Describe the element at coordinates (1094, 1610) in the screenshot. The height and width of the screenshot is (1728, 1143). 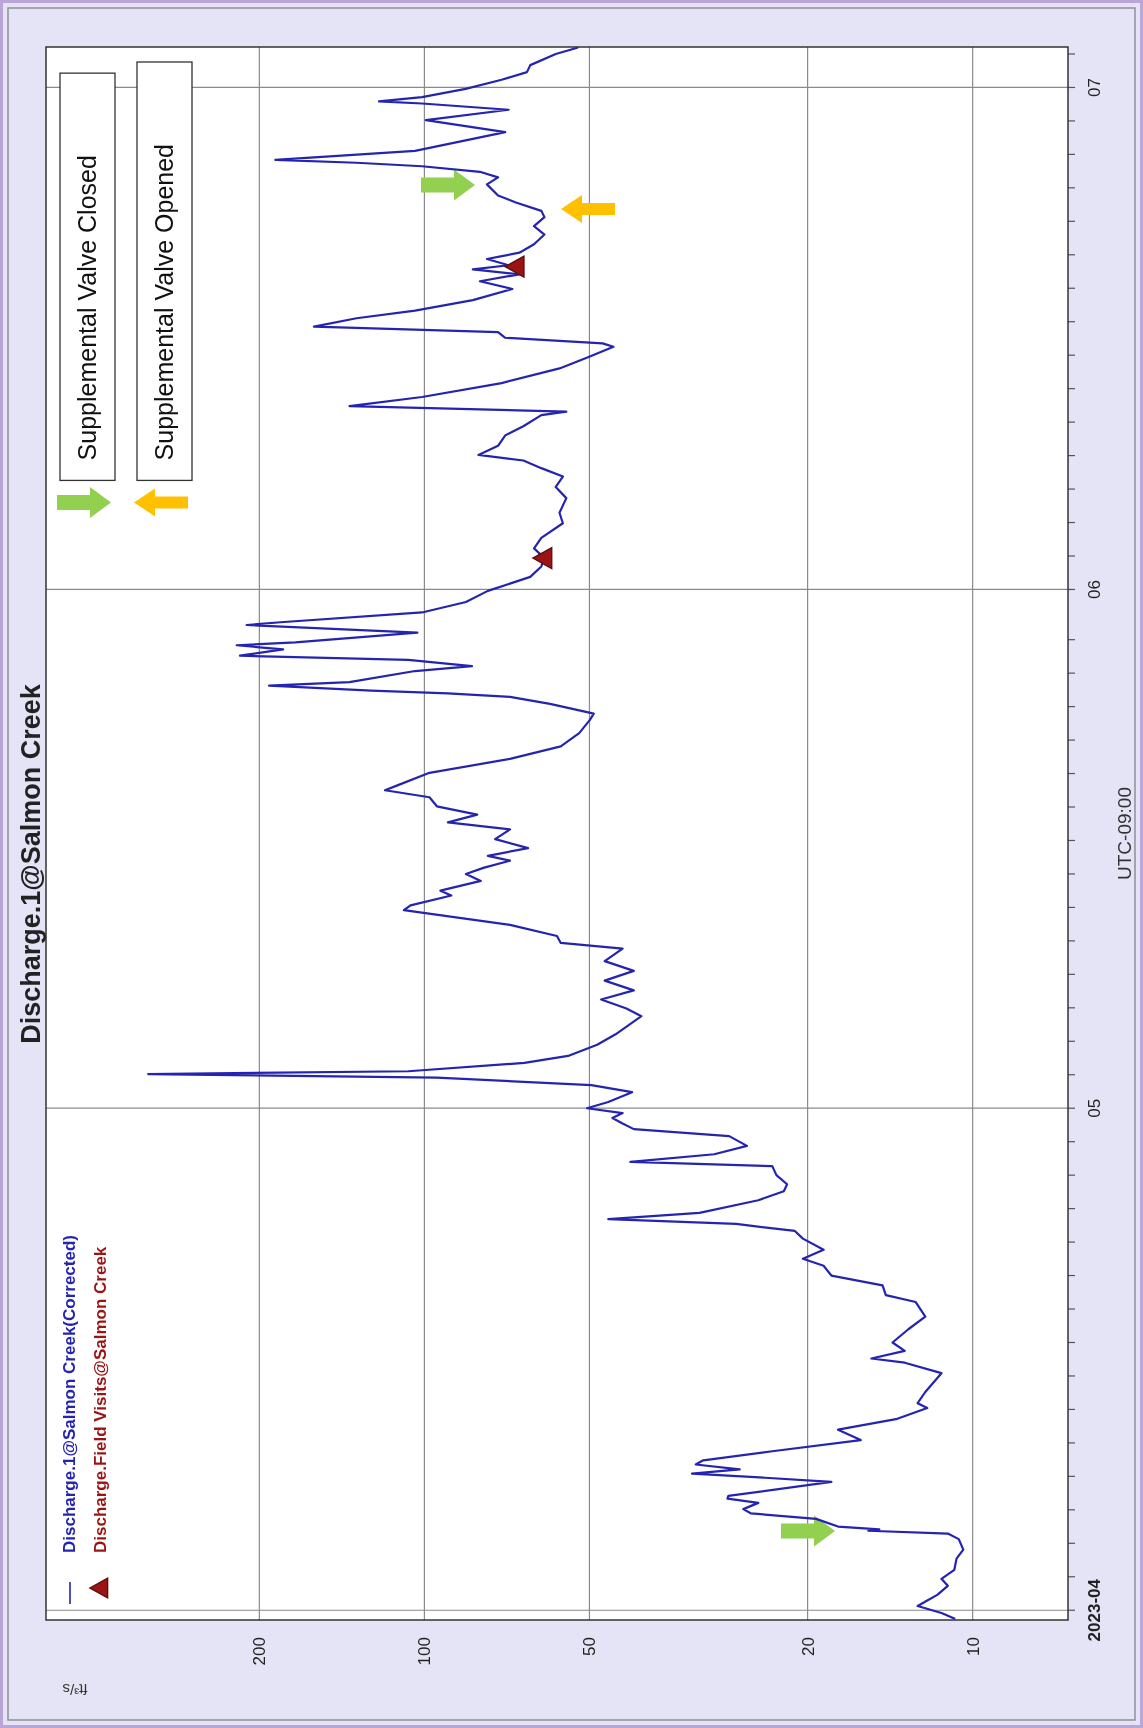
I see `y-tick-label: 2023-04` at that location.